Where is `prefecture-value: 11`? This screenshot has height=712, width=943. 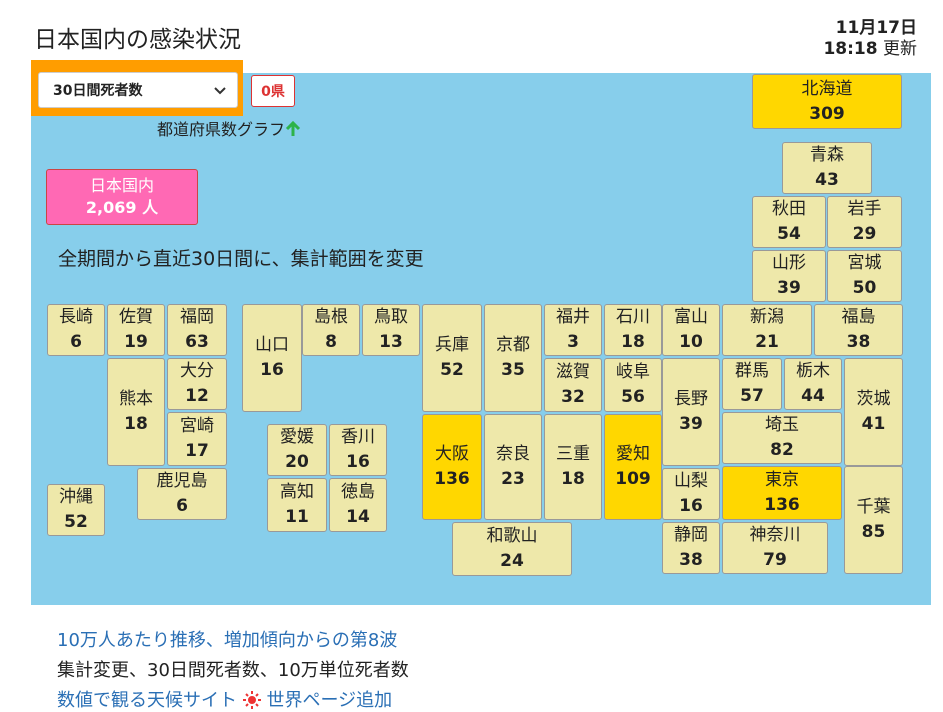
prefecture-value: 11 is located at coordinates (297, 517).